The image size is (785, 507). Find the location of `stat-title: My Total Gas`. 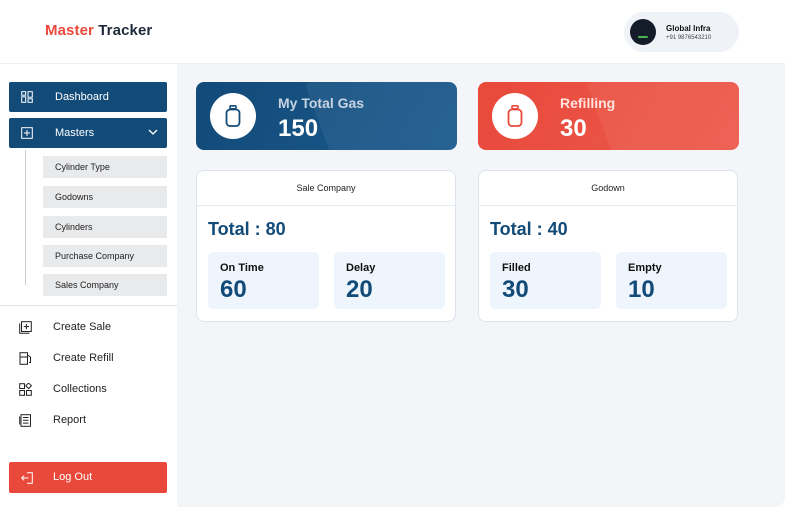

stat-title: My Total Gas is located at coordinates (321, 103).